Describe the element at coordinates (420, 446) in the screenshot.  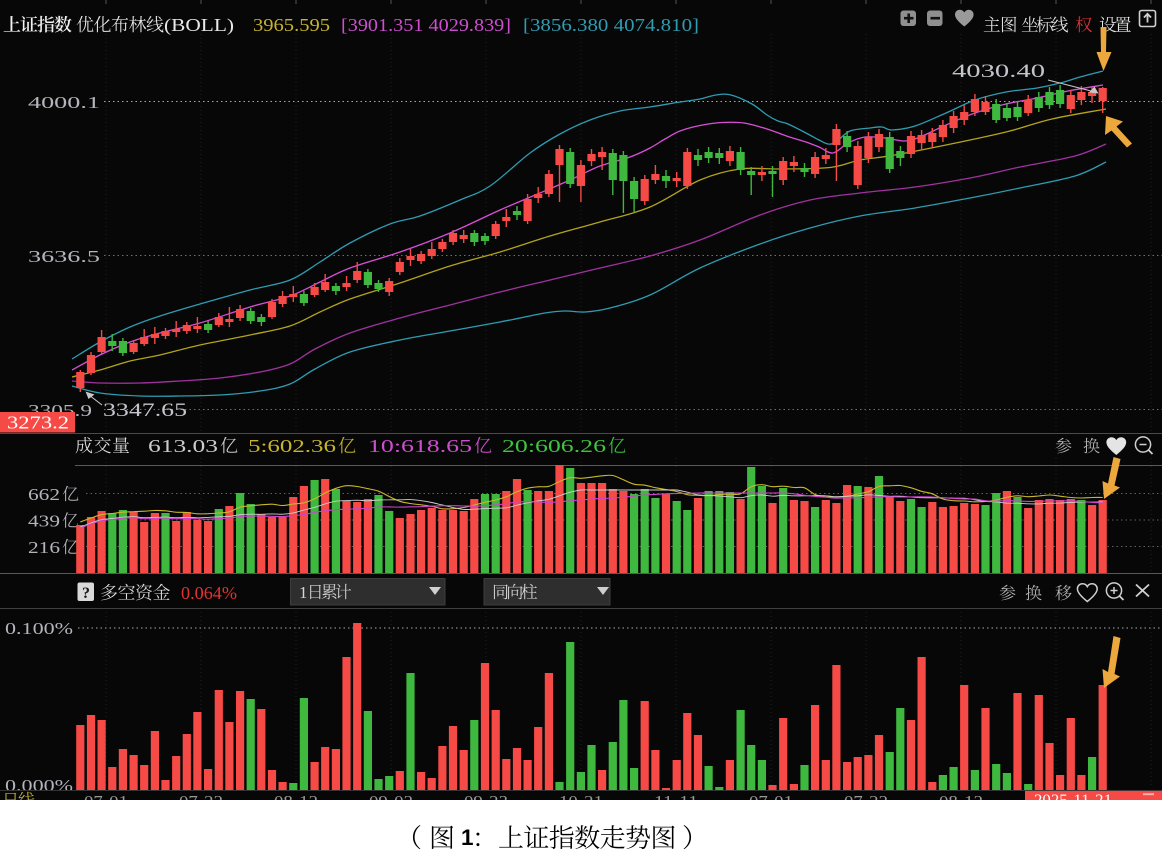
I see `svg-text: 10:618.65` at that location.